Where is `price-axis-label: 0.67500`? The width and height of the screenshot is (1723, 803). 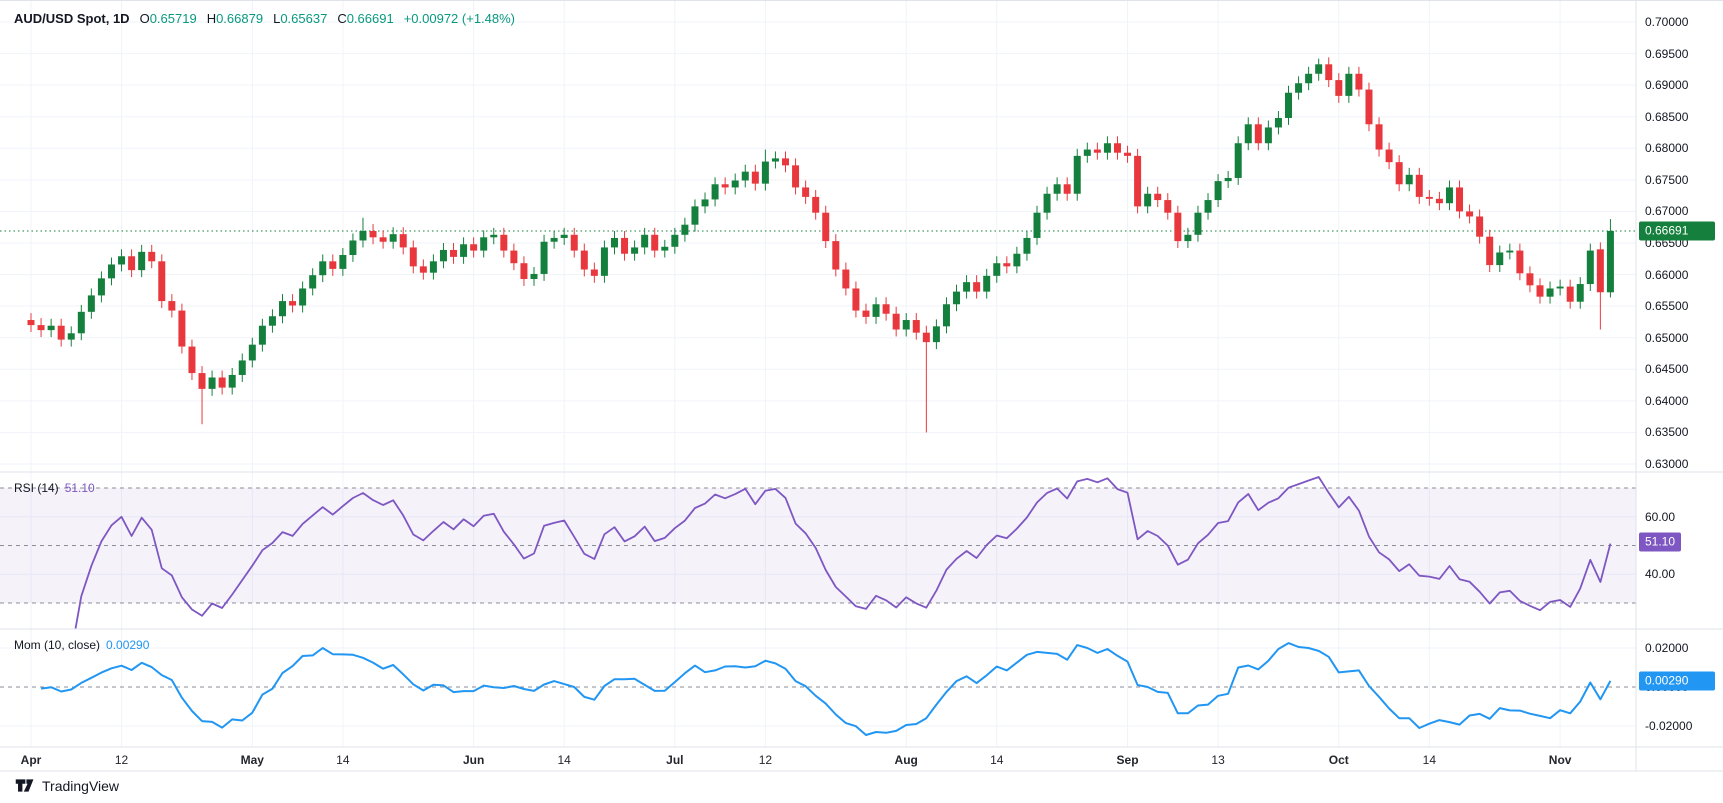 price-axis-label: 0.67500 is located at coordinates (1667, 179).